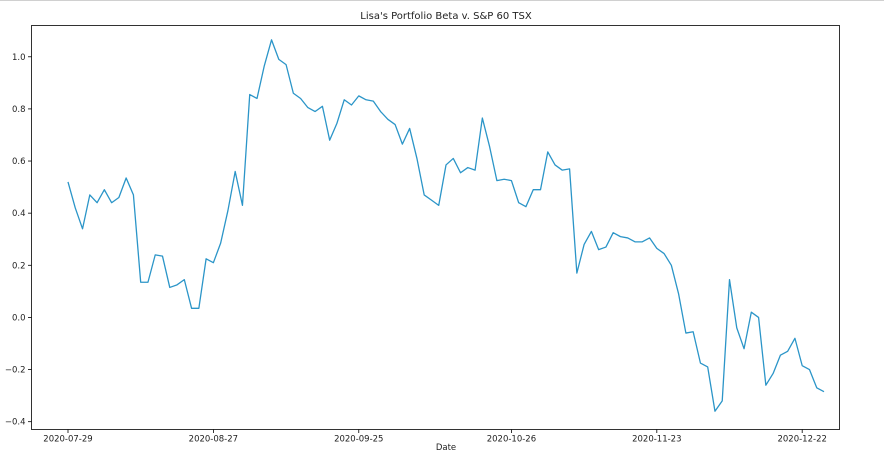 The width and height of the screenshot is (884, 456). Describe the element at coordinates (511, 440) in the screenshot. I see `x-tick-label: 2020-10-26` at that location.